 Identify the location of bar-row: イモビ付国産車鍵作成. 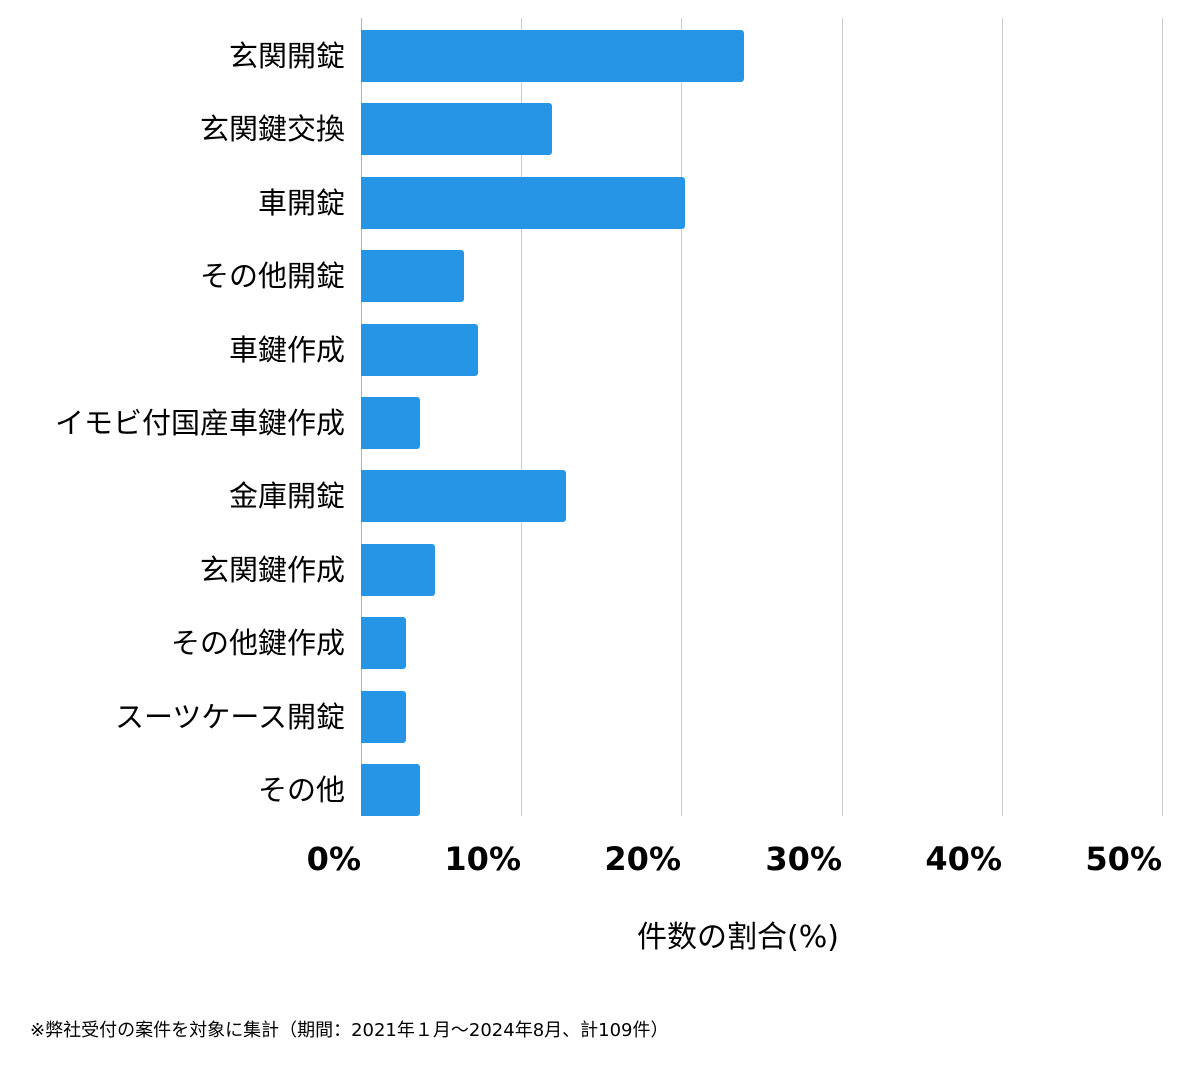
(600, 423).